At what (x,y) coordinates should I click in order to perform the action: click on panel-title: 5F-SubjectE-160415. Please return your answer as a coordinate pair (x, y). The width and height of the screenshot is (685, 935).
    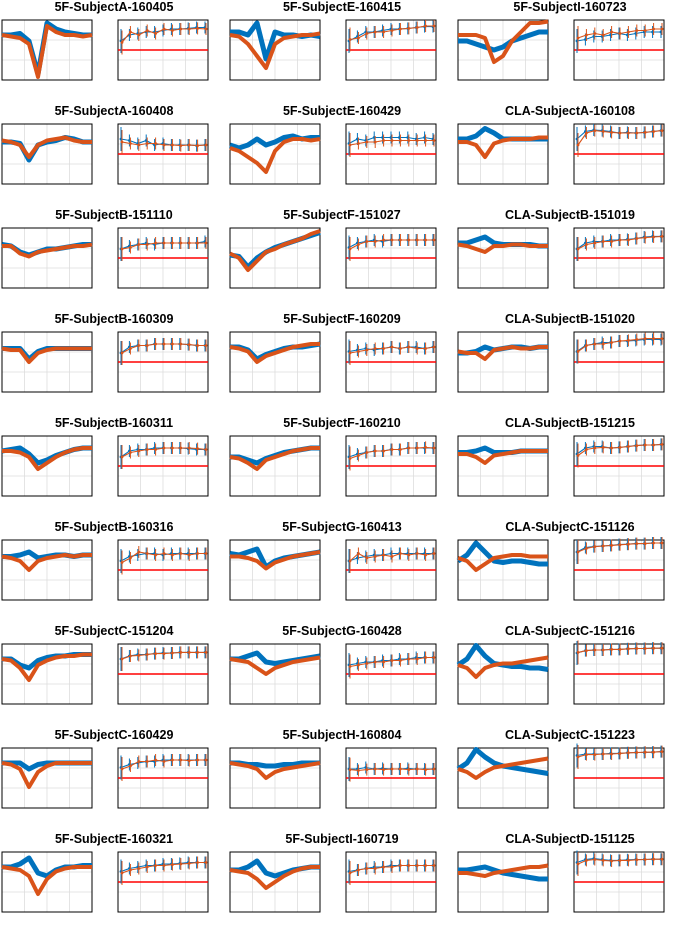
    Looking at the image, I should click on (342, 7).